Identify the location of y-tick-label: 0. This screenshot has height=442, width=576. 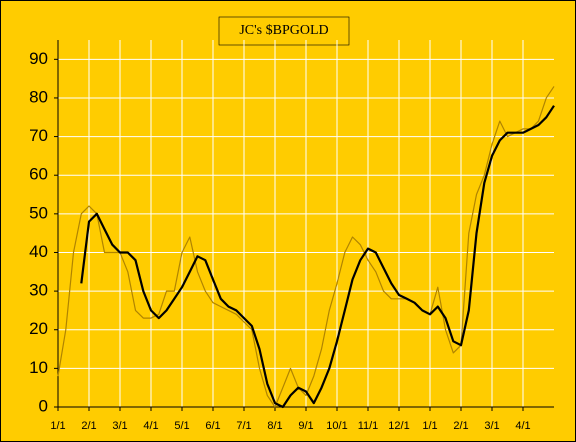
(43, 405).